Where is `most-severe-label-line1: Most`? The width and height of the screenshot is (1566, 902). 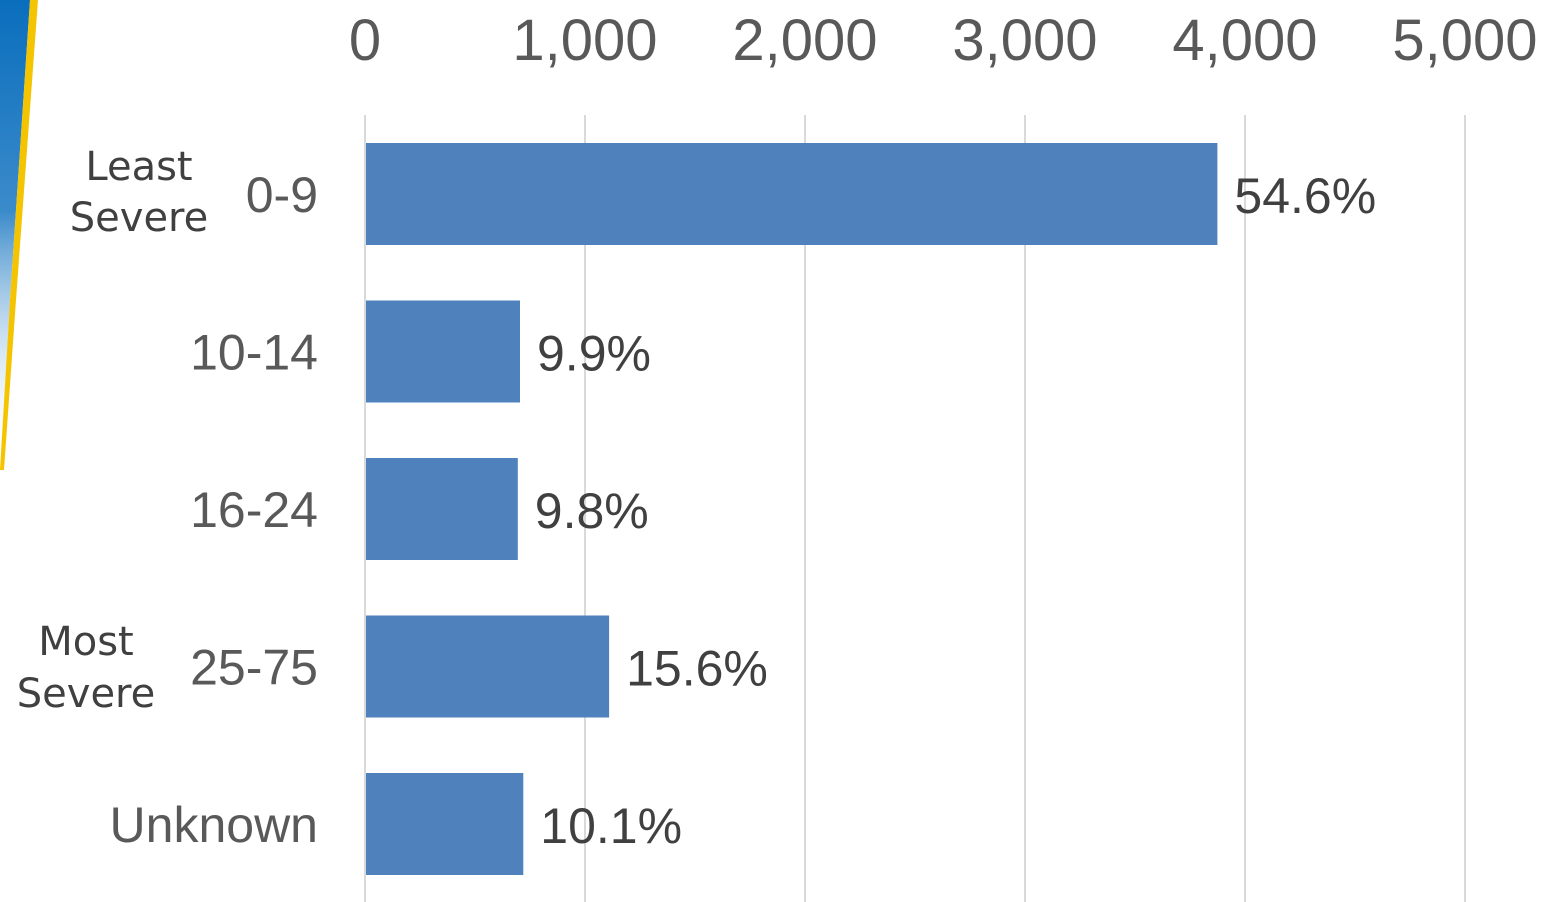
most-severe-label-line1: Most is located at coordinates (86, 642).